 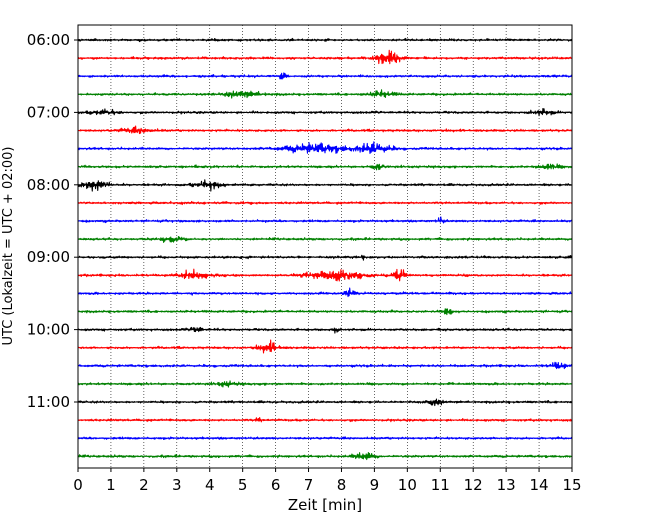 I want to click on trace-09:00, so click(x=325, y=257).